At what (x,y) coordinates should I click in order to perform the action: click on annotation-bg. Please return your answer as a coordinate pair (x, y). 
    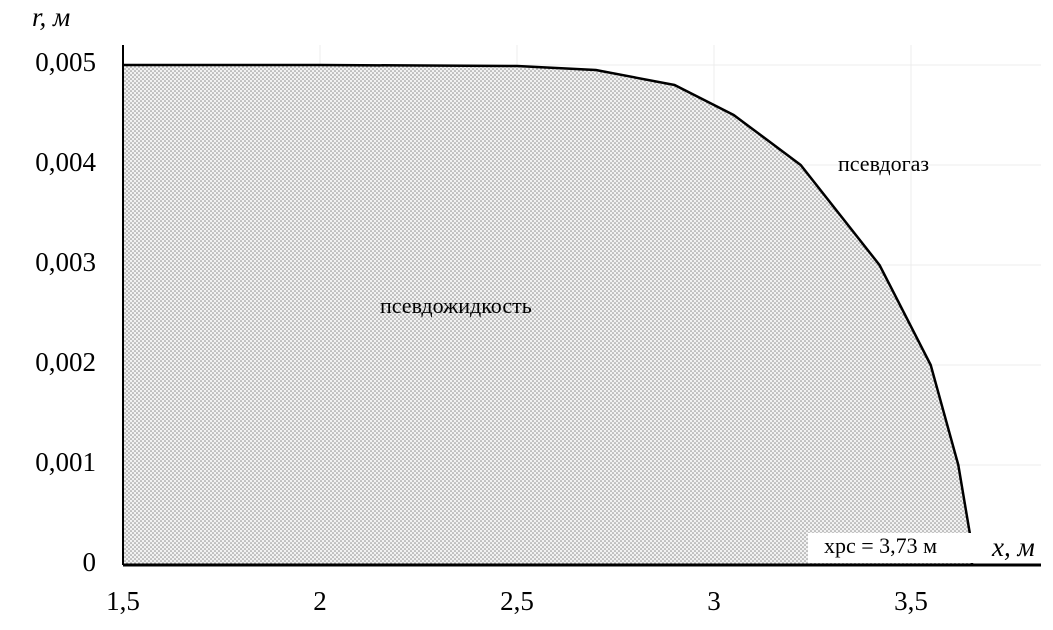
    Looking at the image, I should click on (898, 548).